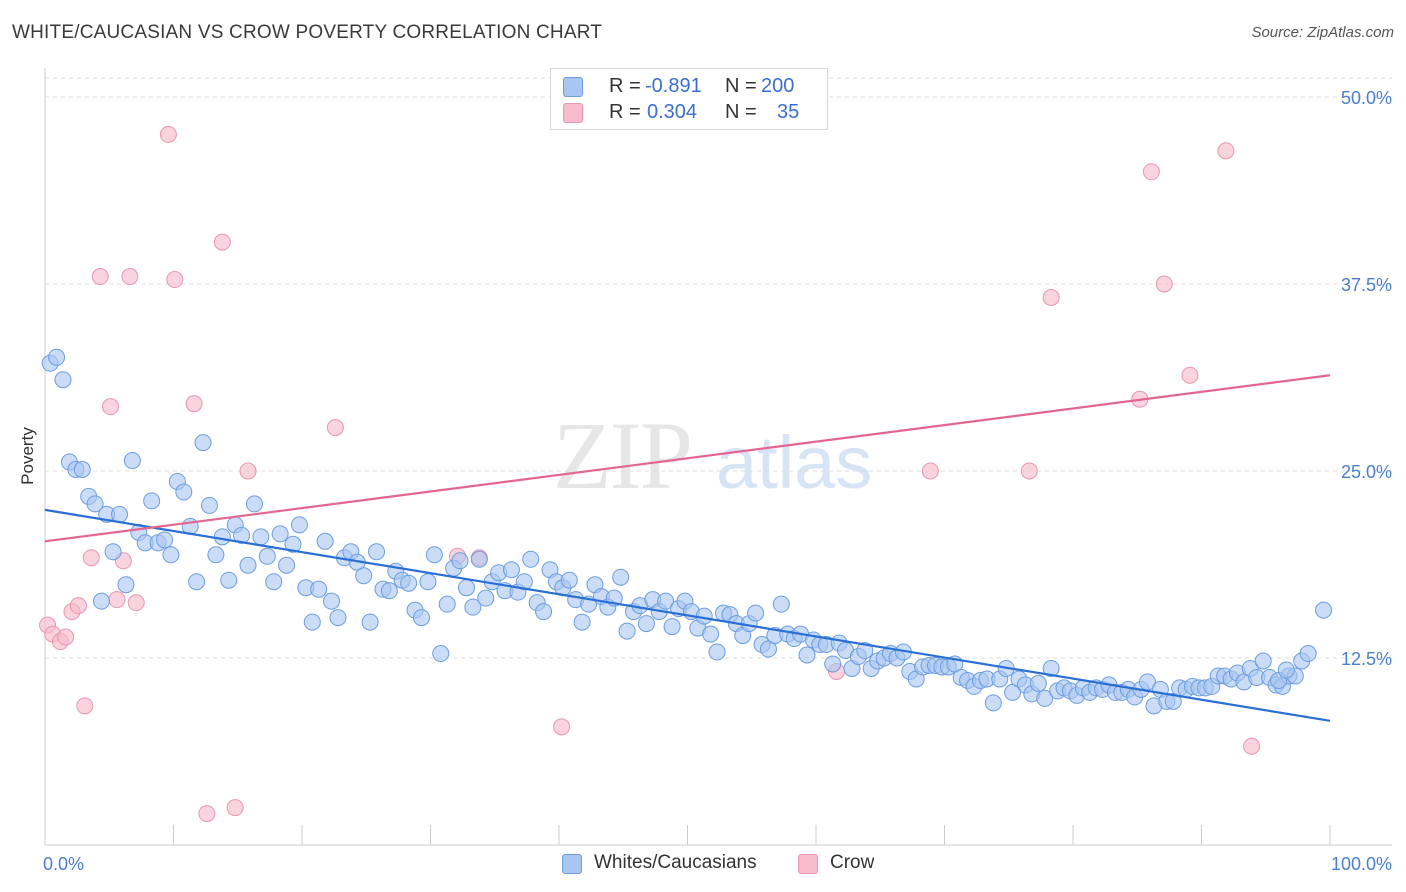 The height and width of the screenshot is (892, 1406). I want to click on bottom-legend-swatch-whites, so click(572, 864).